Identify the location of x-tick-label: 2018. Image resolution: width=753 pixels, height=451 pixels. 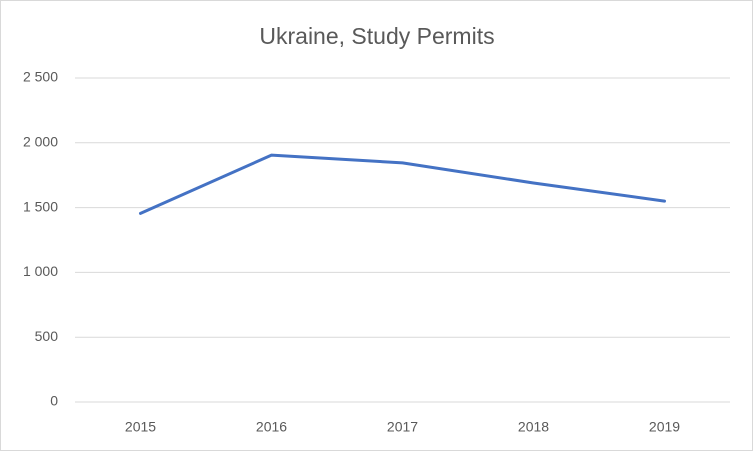
(533, 427).